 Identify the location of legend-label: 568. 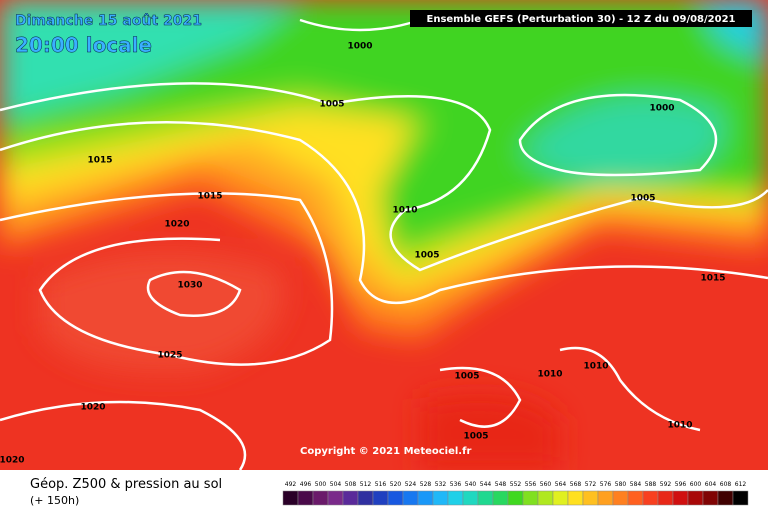
(576, 484).